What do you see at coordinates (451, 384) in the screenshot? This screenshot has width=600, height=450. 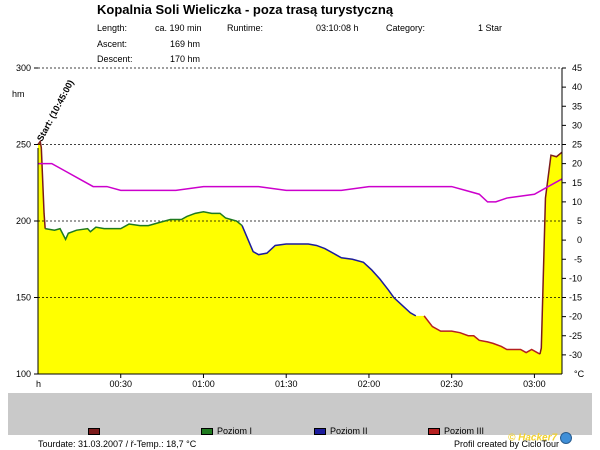 I see `x-axis-tick-label: 02:30` at bounding box center [451, 384].